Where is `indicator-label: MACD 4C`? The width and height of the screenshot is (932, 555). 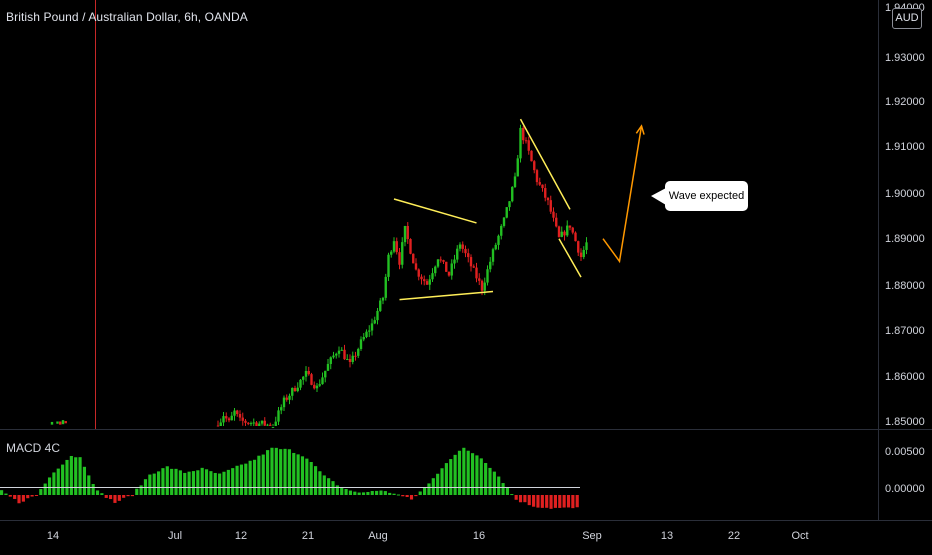
indicator-label: MACD 4C is located at coordinates (33, 448).